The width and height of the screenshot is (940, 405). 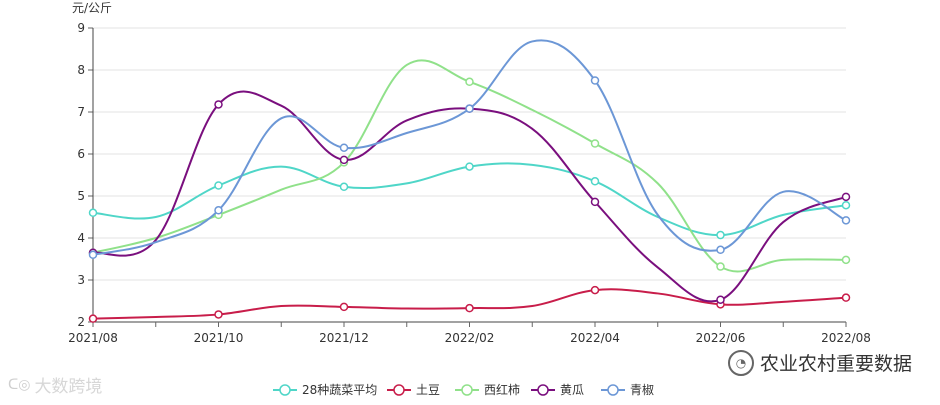 What do you see at coordinates (219, 338) in the screenshot?
I see `x-tick-label: 2021/10` at bounding box center [219, 338].